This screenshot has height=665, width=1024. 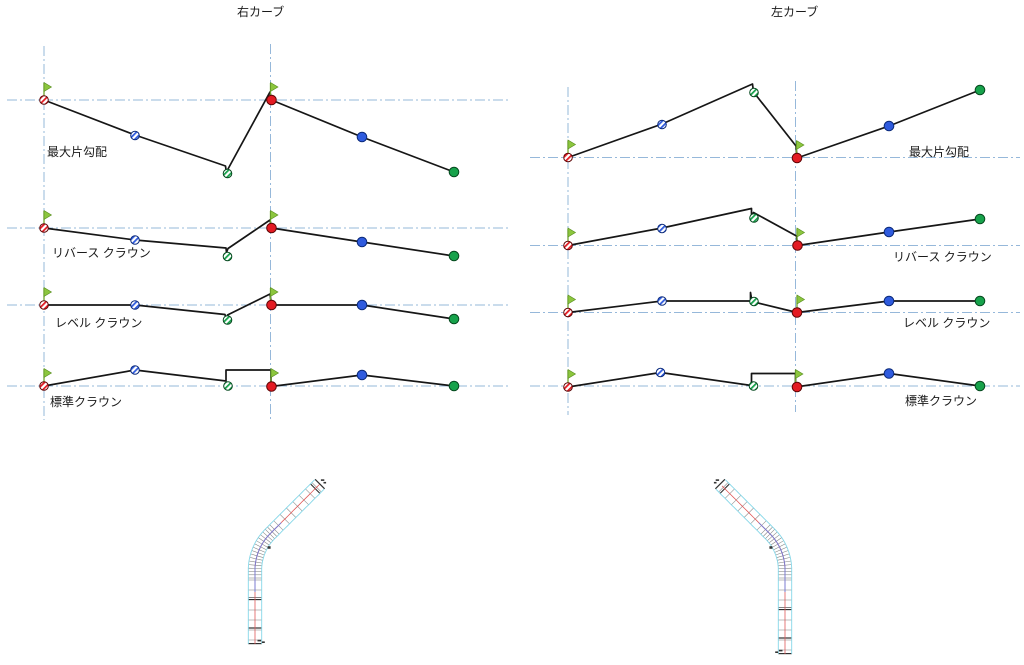 What do you see at coordinates (86, 402) in the screenshot?
I see `row-label-normal-crown-right-curve: 標準クラウン` at bounding box center [86, 402].